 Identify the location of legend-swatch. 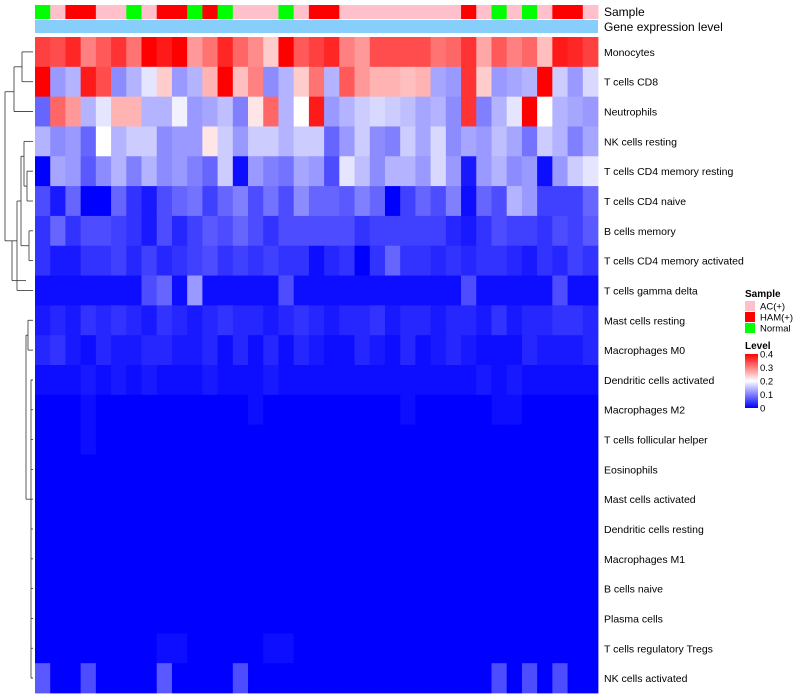
(750, 317).